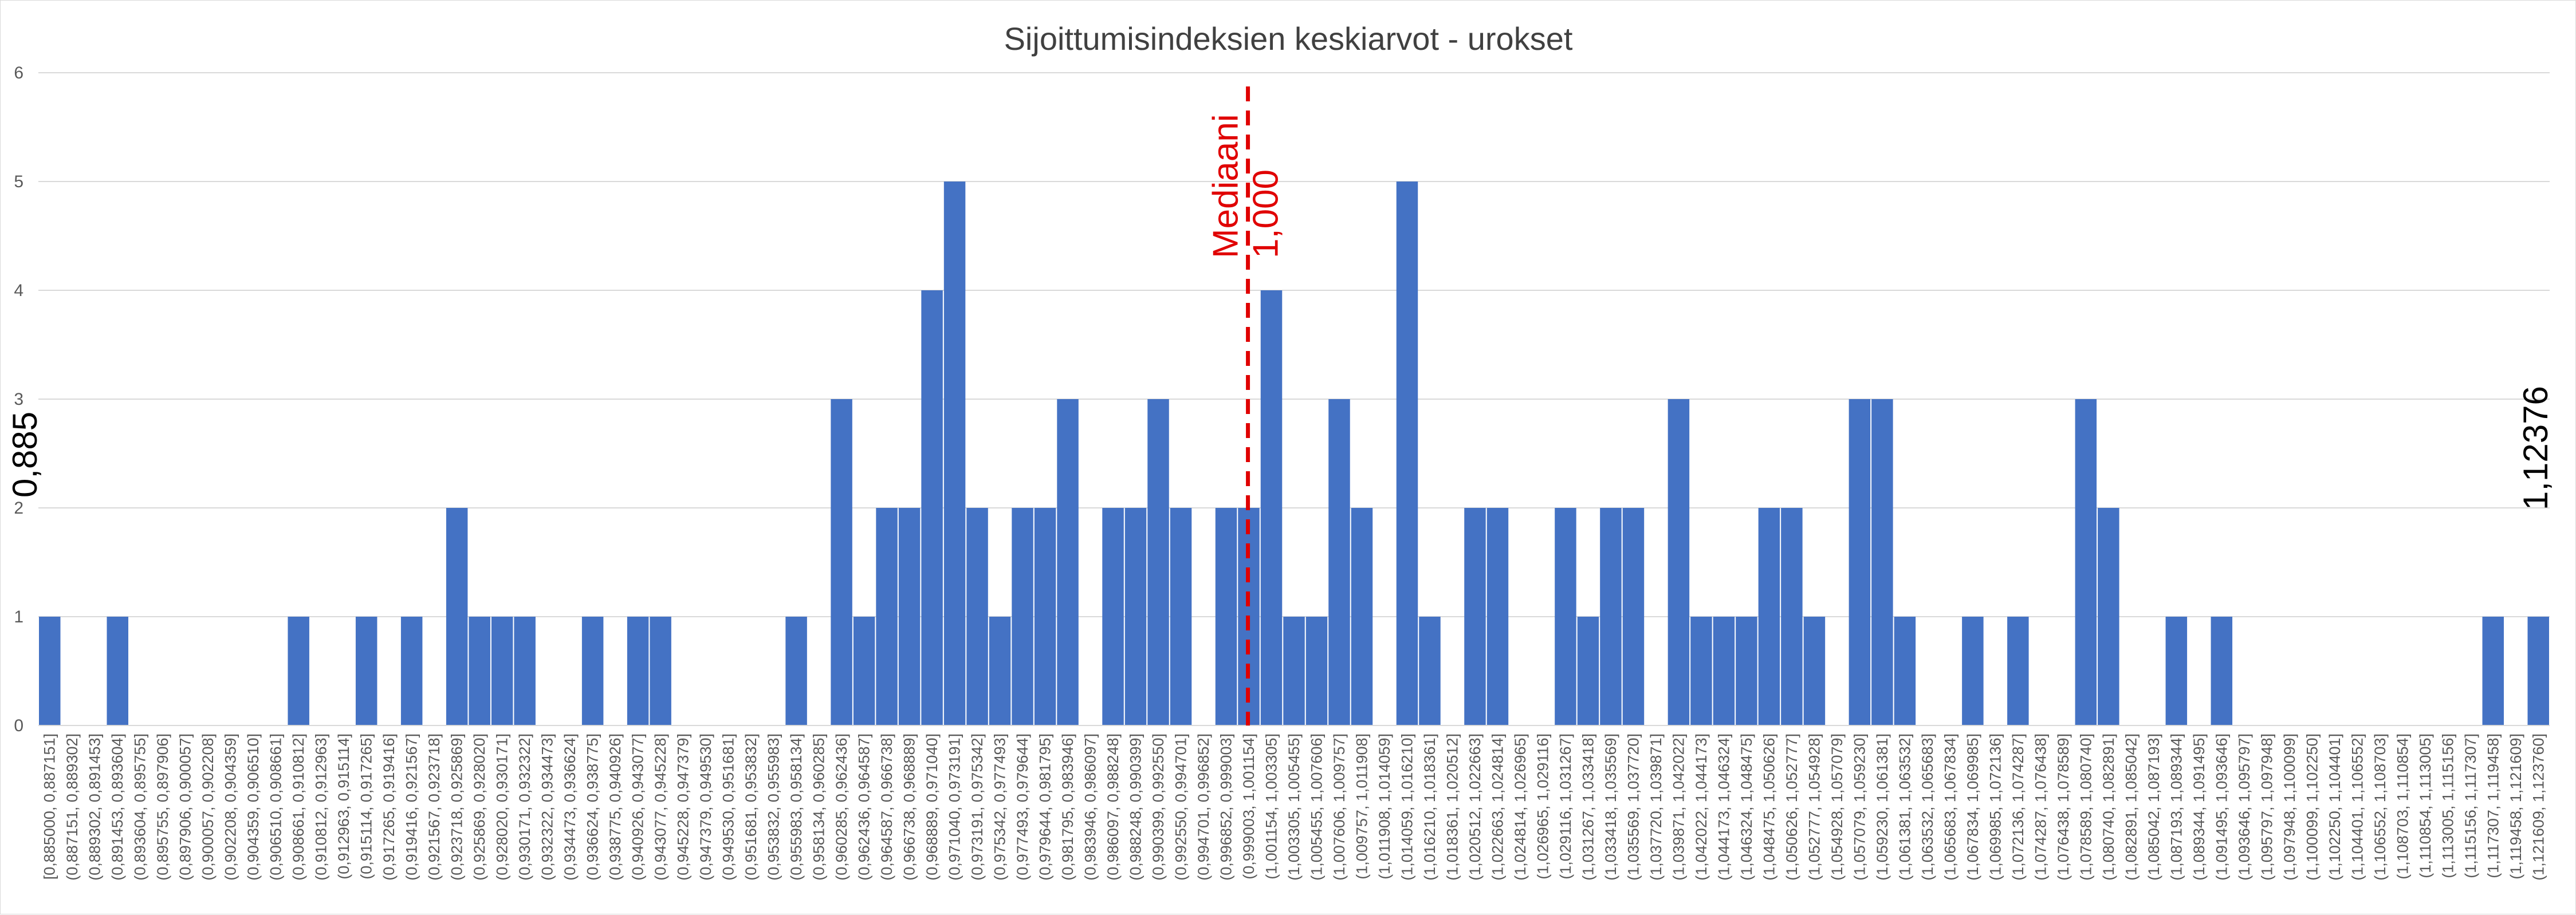 This screenshot has width=2576, height=915. I want to click on x-tick-label: (1,074287, 1,076438], so click(2040, 807).